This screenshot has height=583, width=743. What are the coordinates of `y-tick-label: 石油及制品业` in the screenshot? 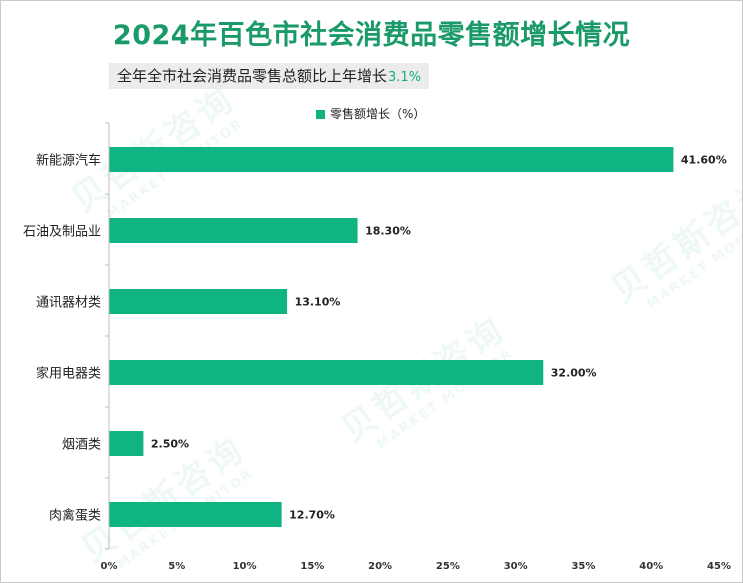 It's located at (62, 232).